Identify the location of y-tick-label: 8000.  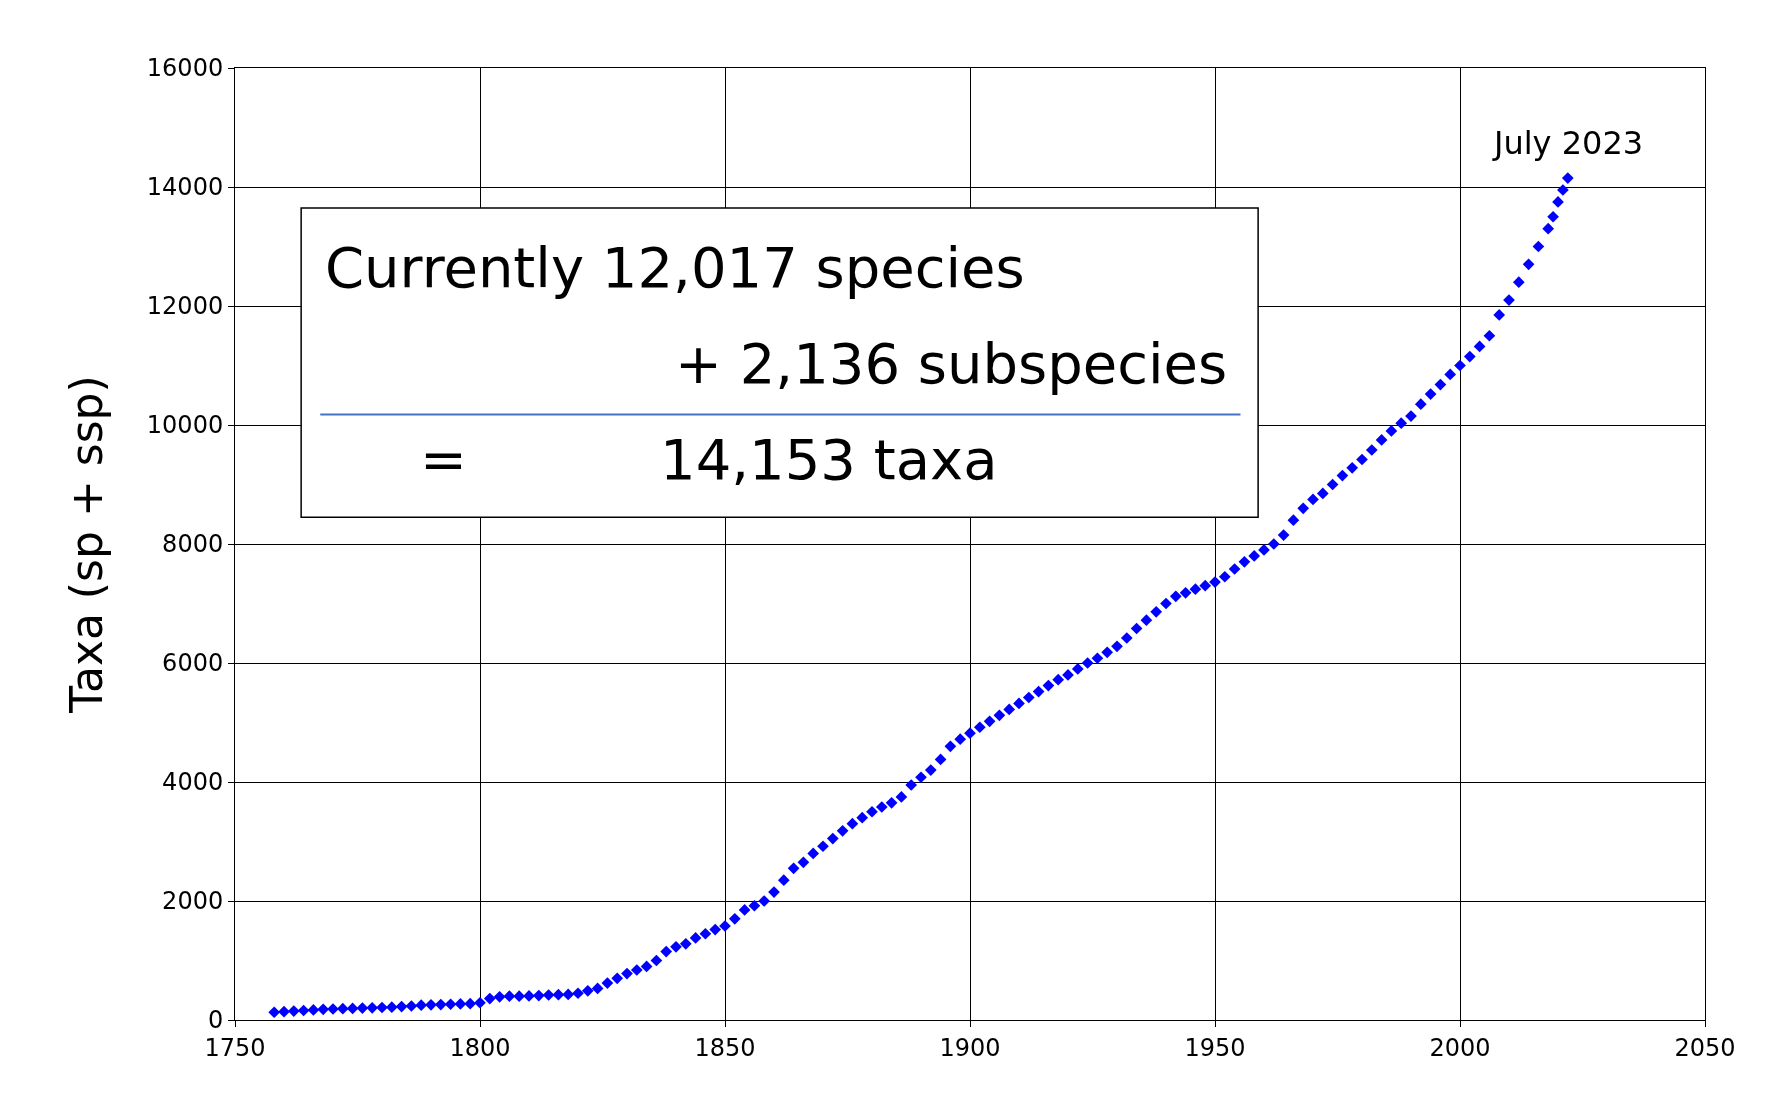
(193, 544).